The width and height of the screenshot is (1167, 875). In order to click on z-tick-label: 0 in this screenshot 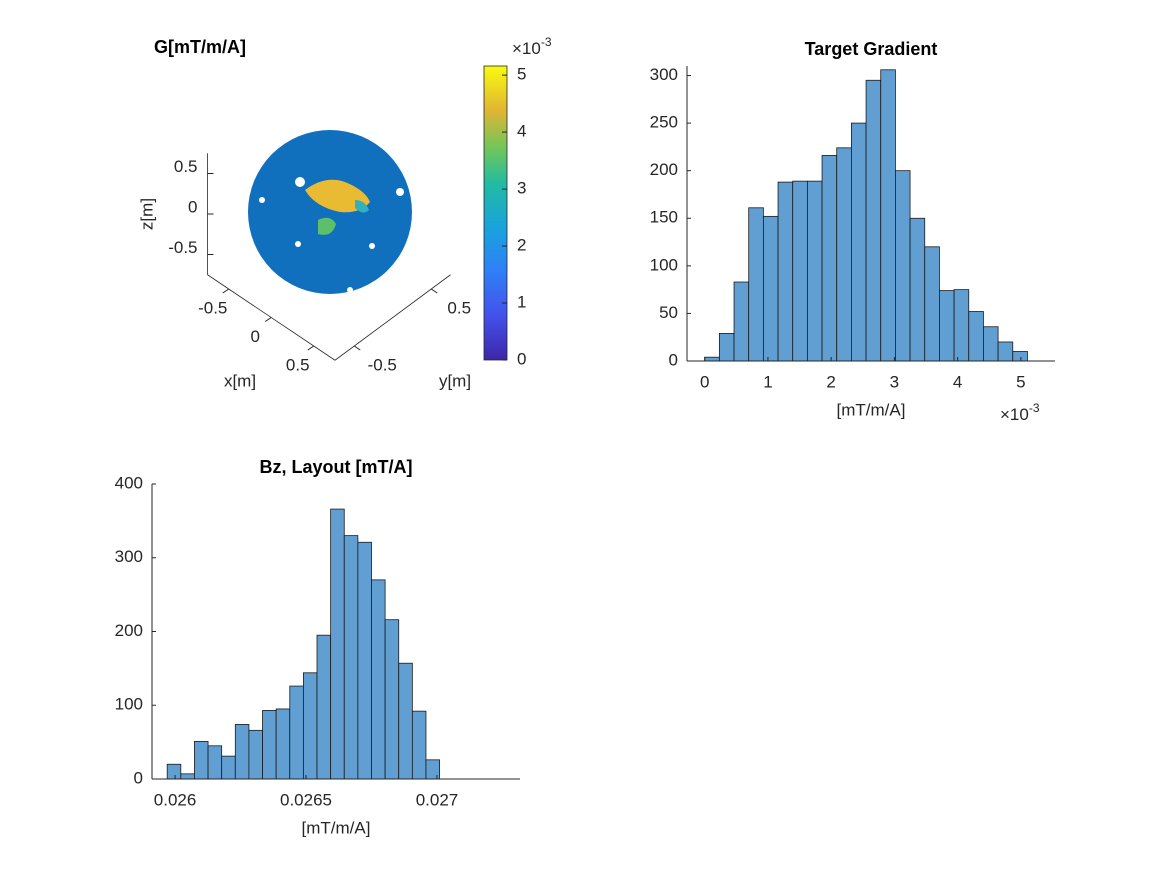, I will do `click(192, 206)`.